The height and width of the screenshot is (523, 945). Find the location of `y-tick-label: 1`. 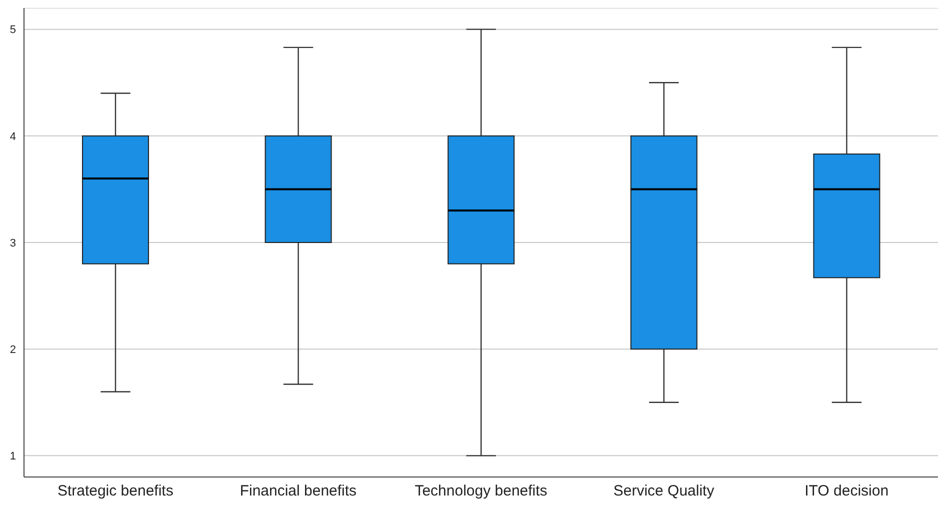

y-tick-label: 1 is located at coordinates (13, 456).